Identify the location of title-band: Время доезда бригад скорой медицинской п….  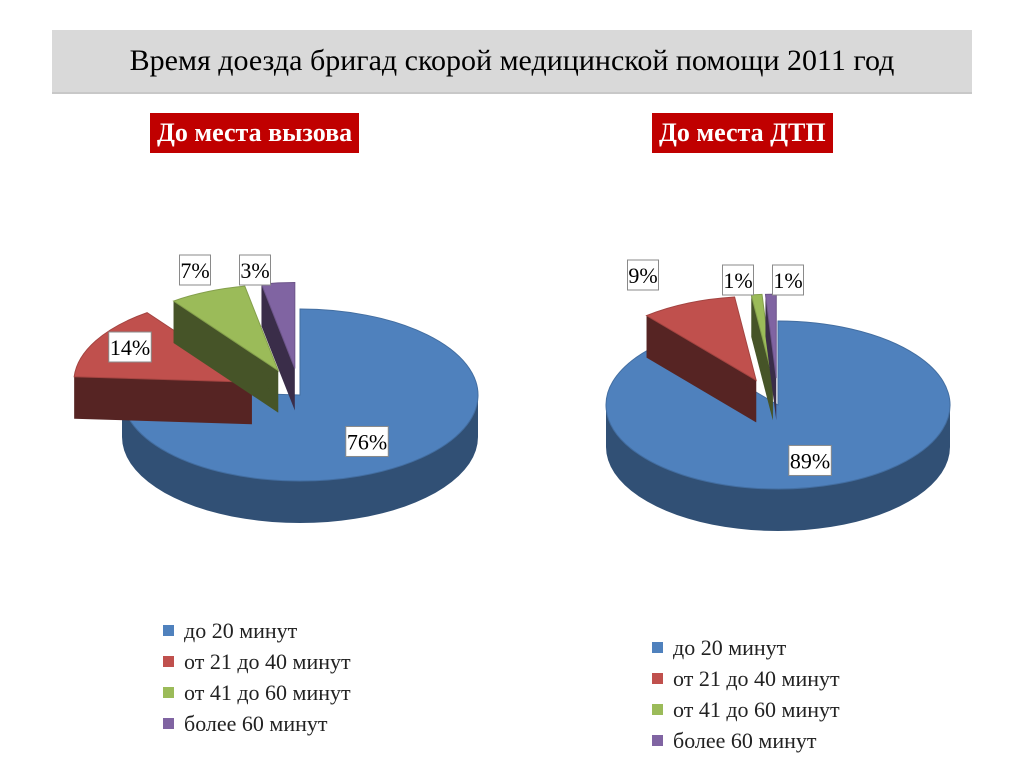
(512, 62).